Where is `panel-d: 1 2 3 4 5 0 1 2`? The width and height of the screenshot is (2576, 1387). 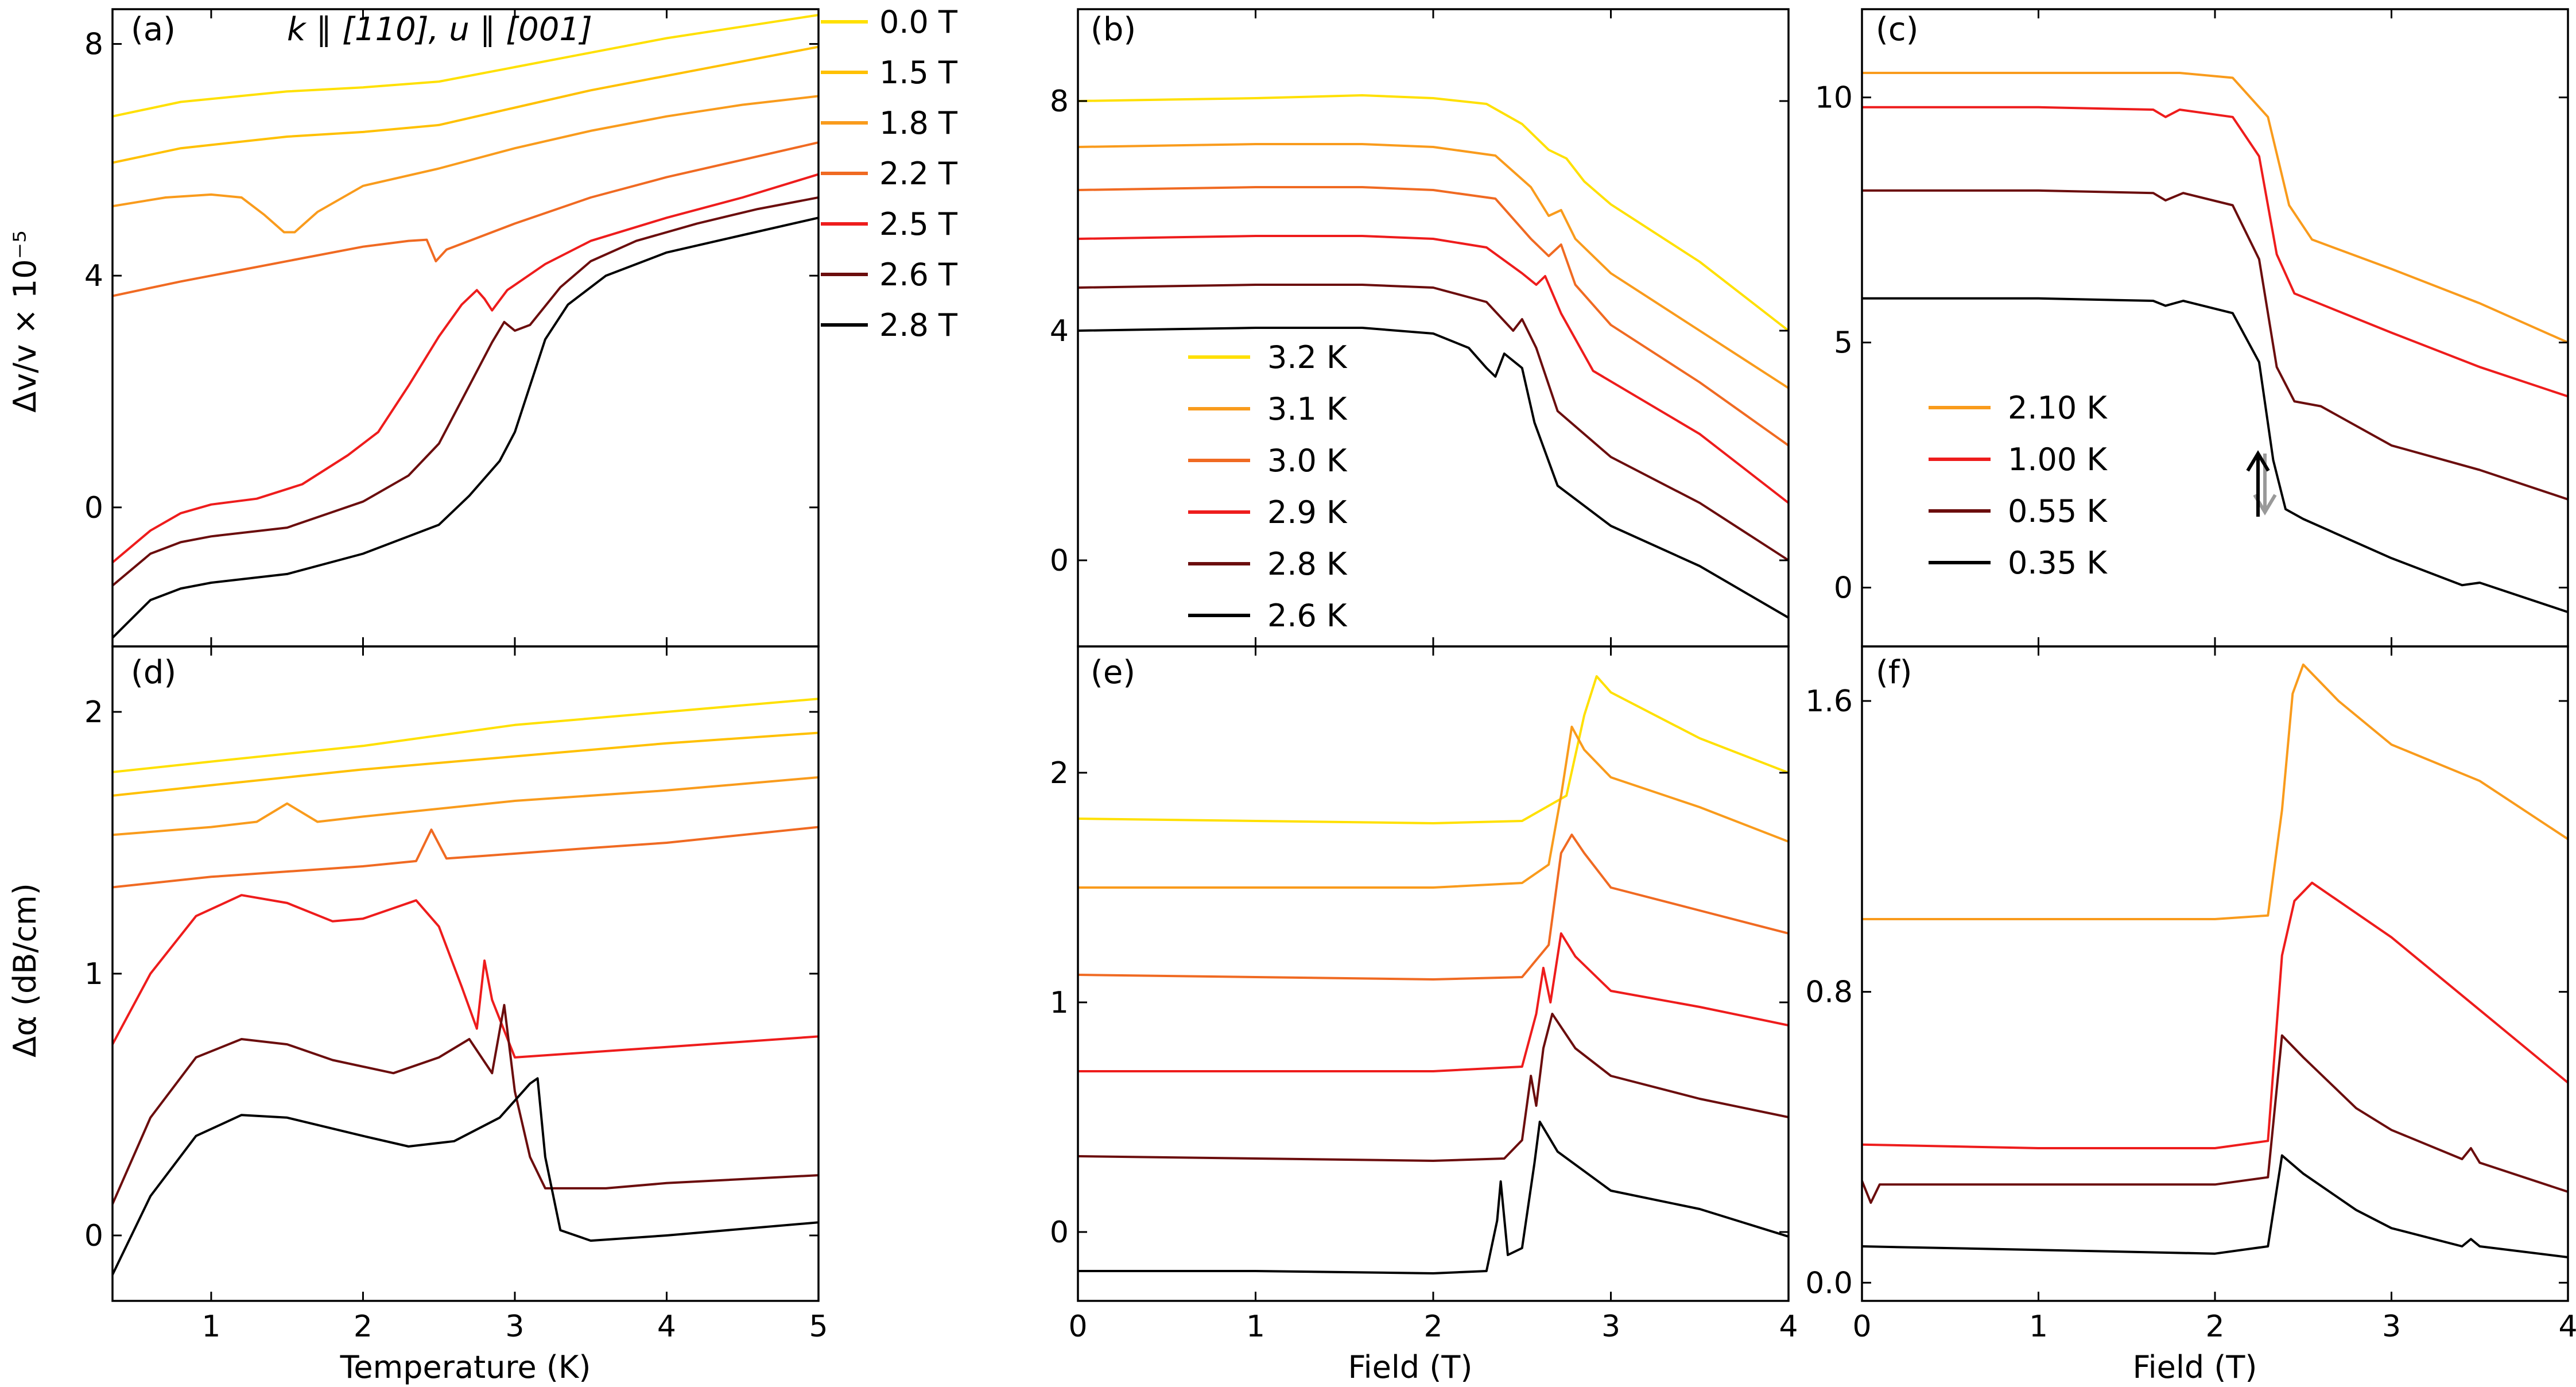 panel-d: 1 2 3 4 5 0 1 2 is located at coordinates (456, 994).